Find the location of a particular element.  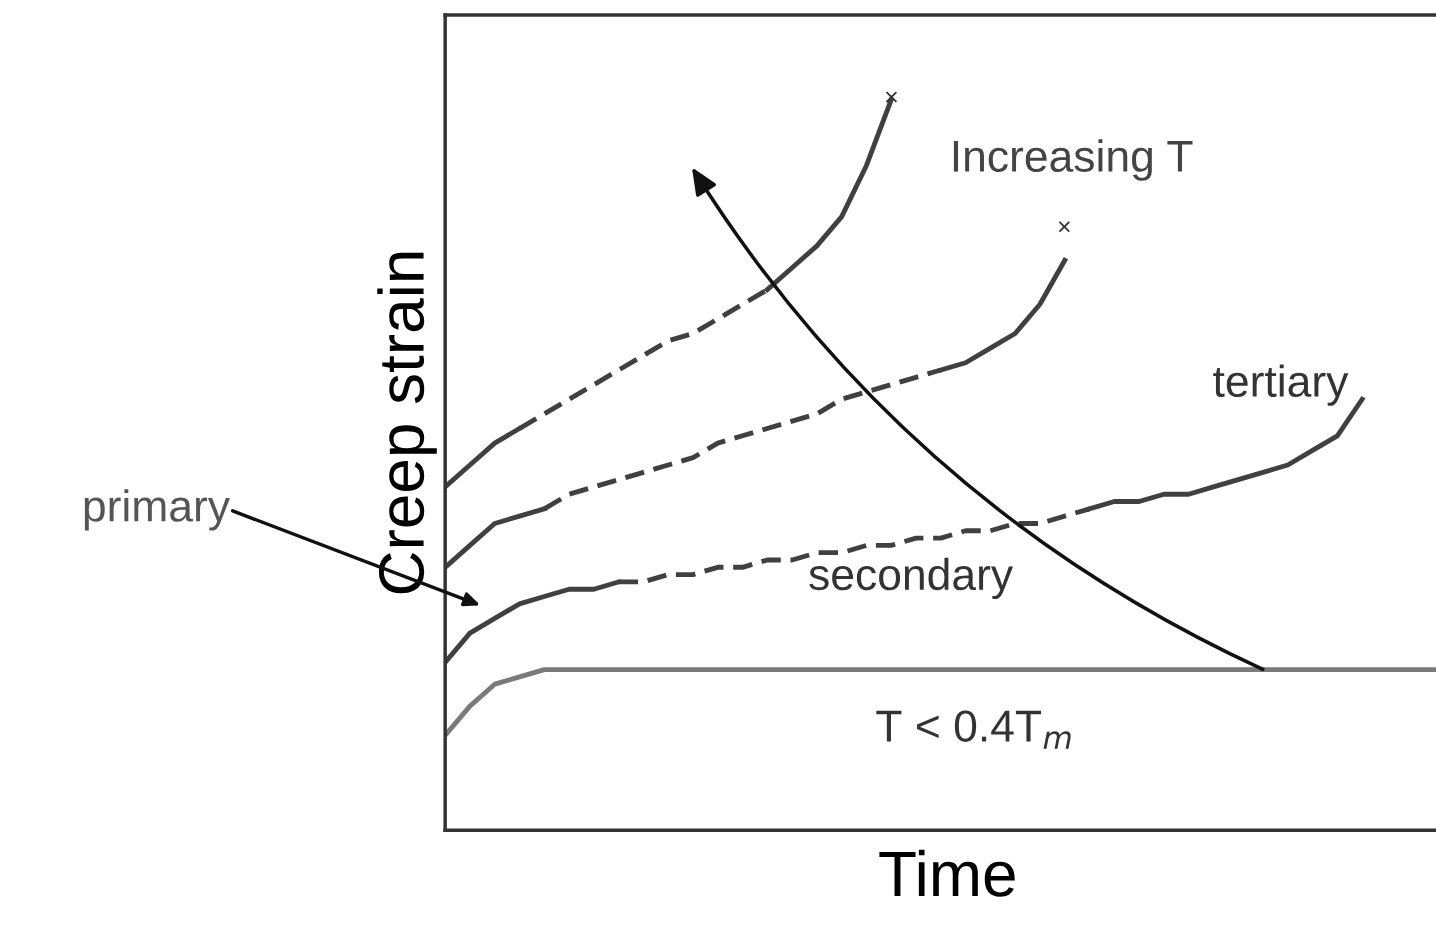

x-axis-title: Time is located at coordinates (947, 873).